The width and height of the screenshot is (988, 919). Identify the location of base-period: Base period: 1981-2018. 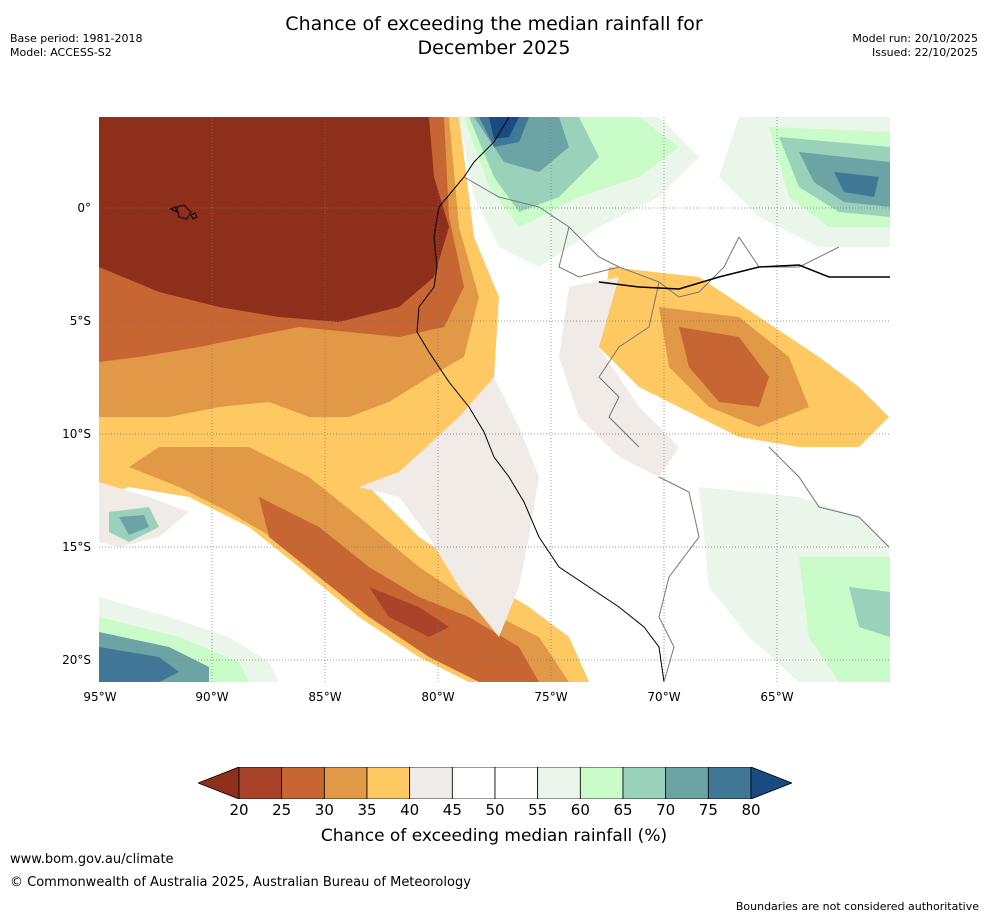
(76, 38).